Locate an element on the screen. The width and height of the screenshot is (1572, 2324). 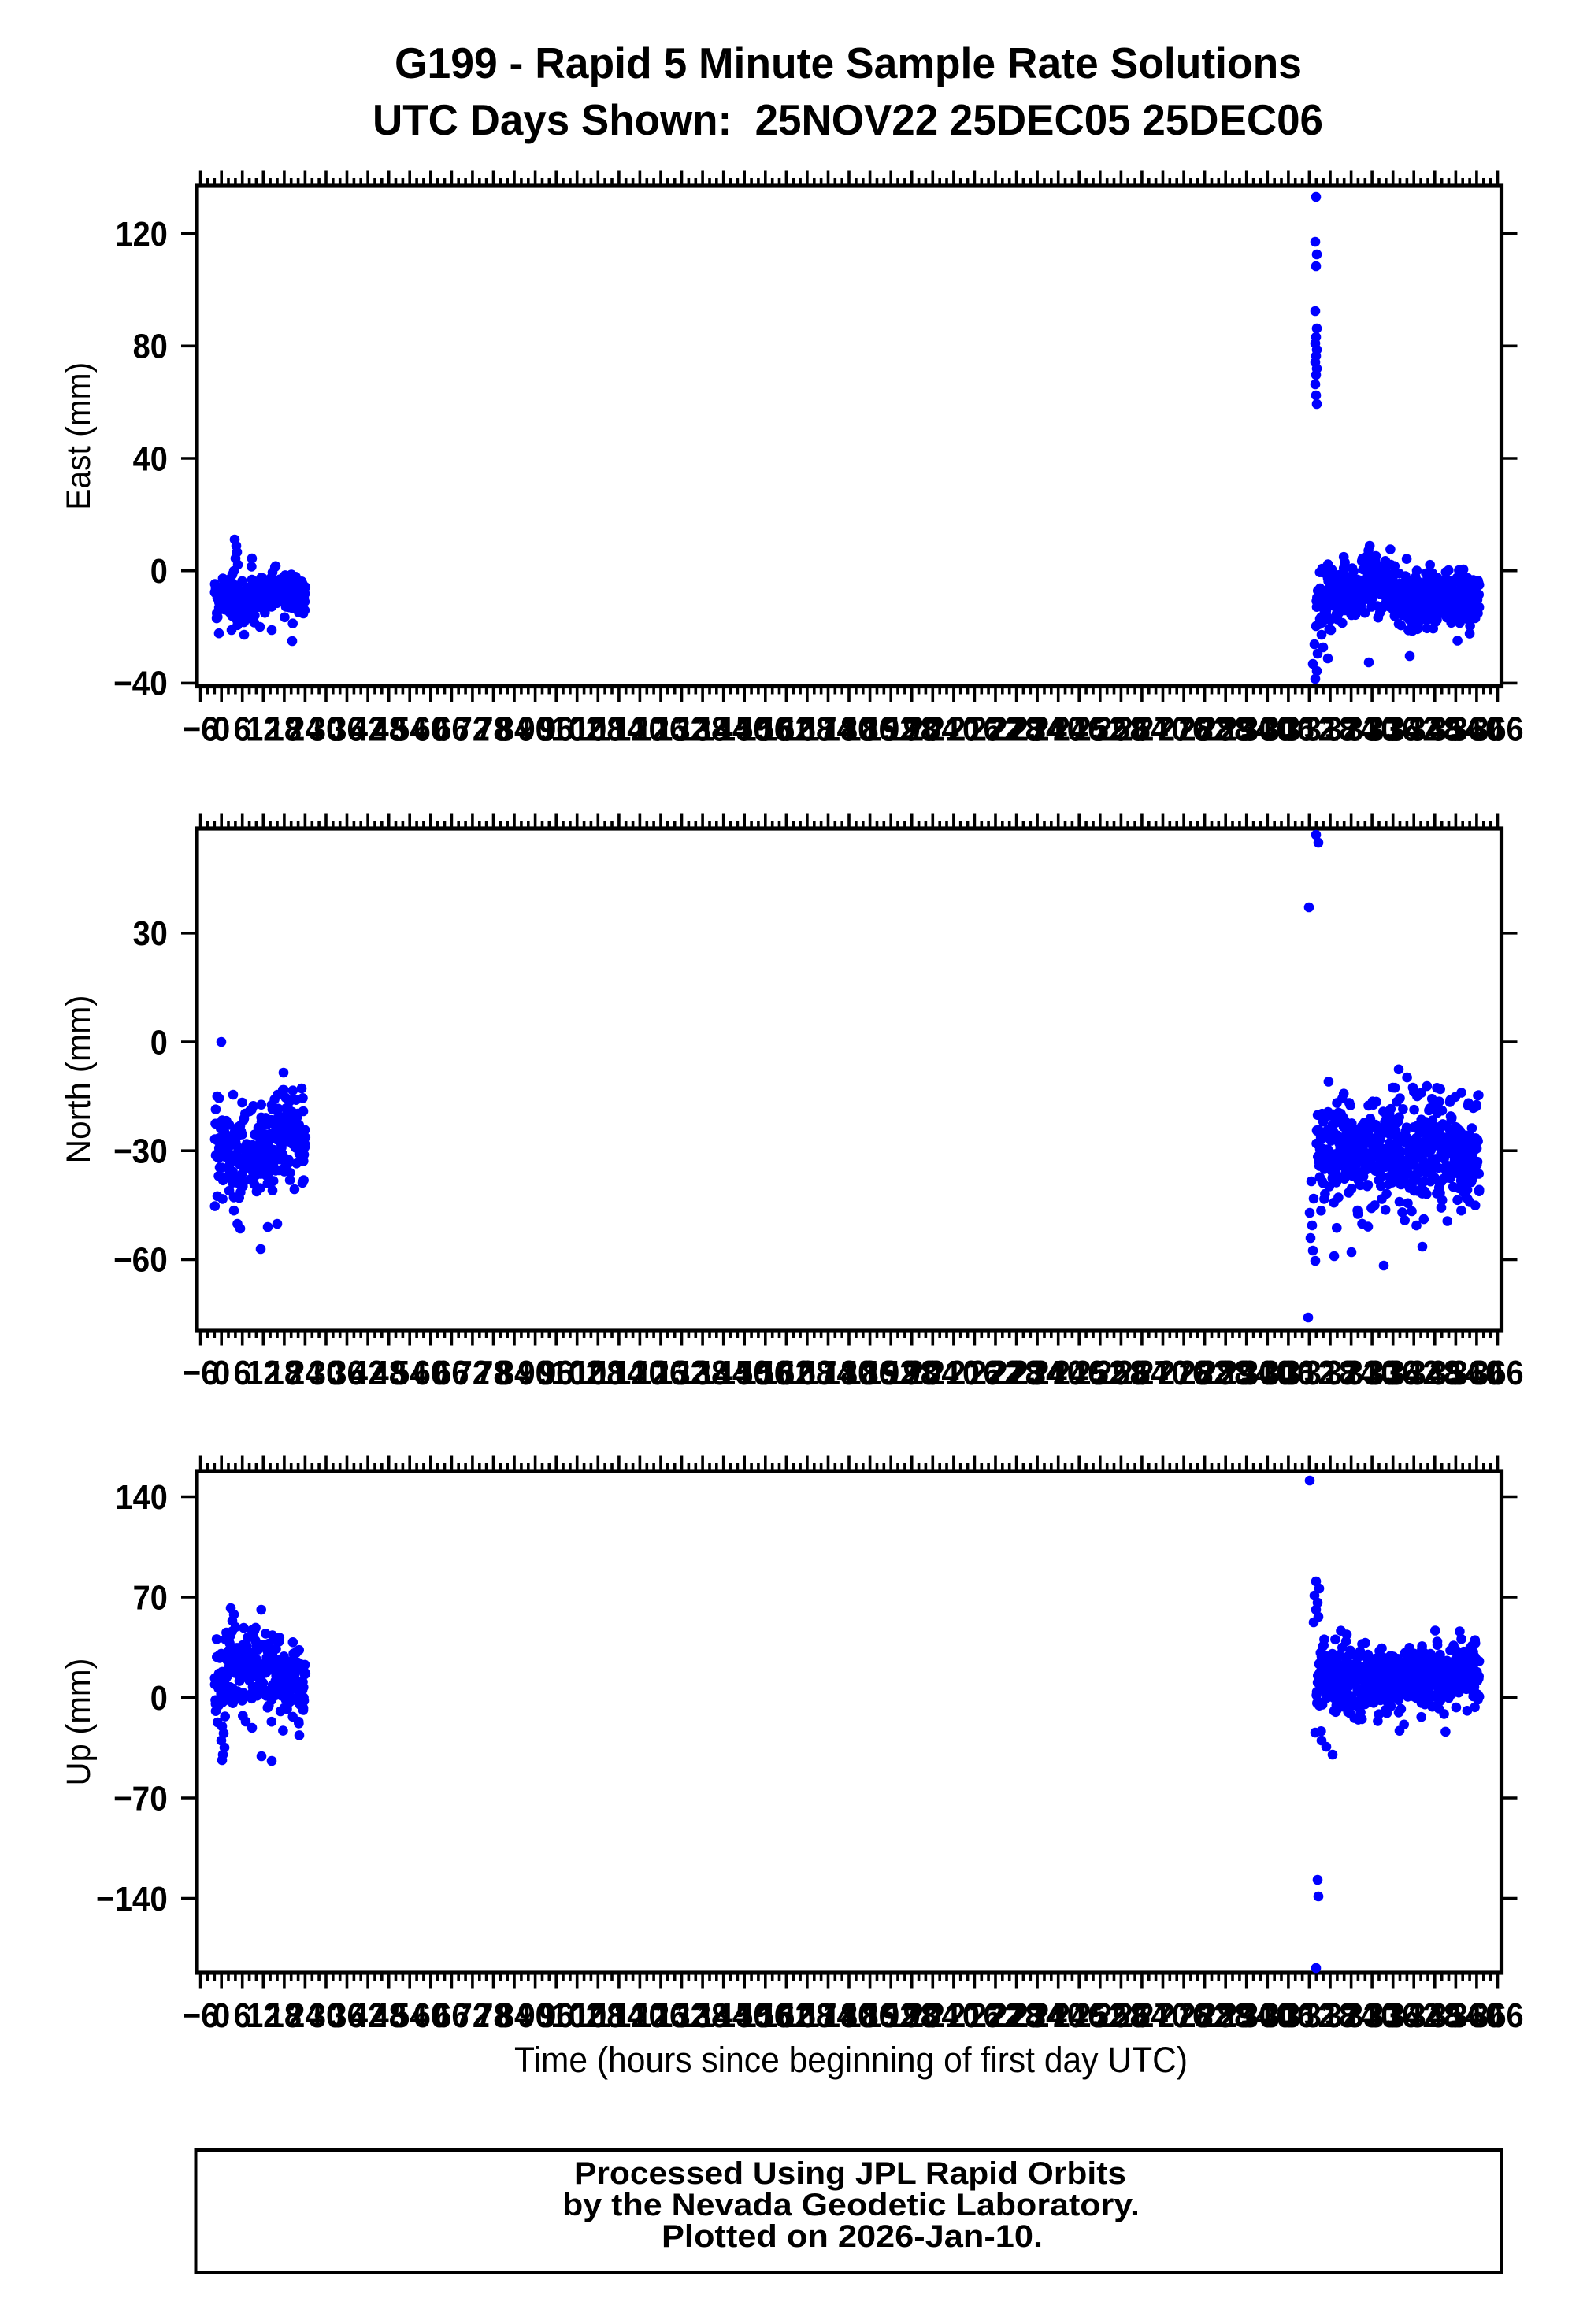
svg-text: 66 is located at coordinates (452, 730).